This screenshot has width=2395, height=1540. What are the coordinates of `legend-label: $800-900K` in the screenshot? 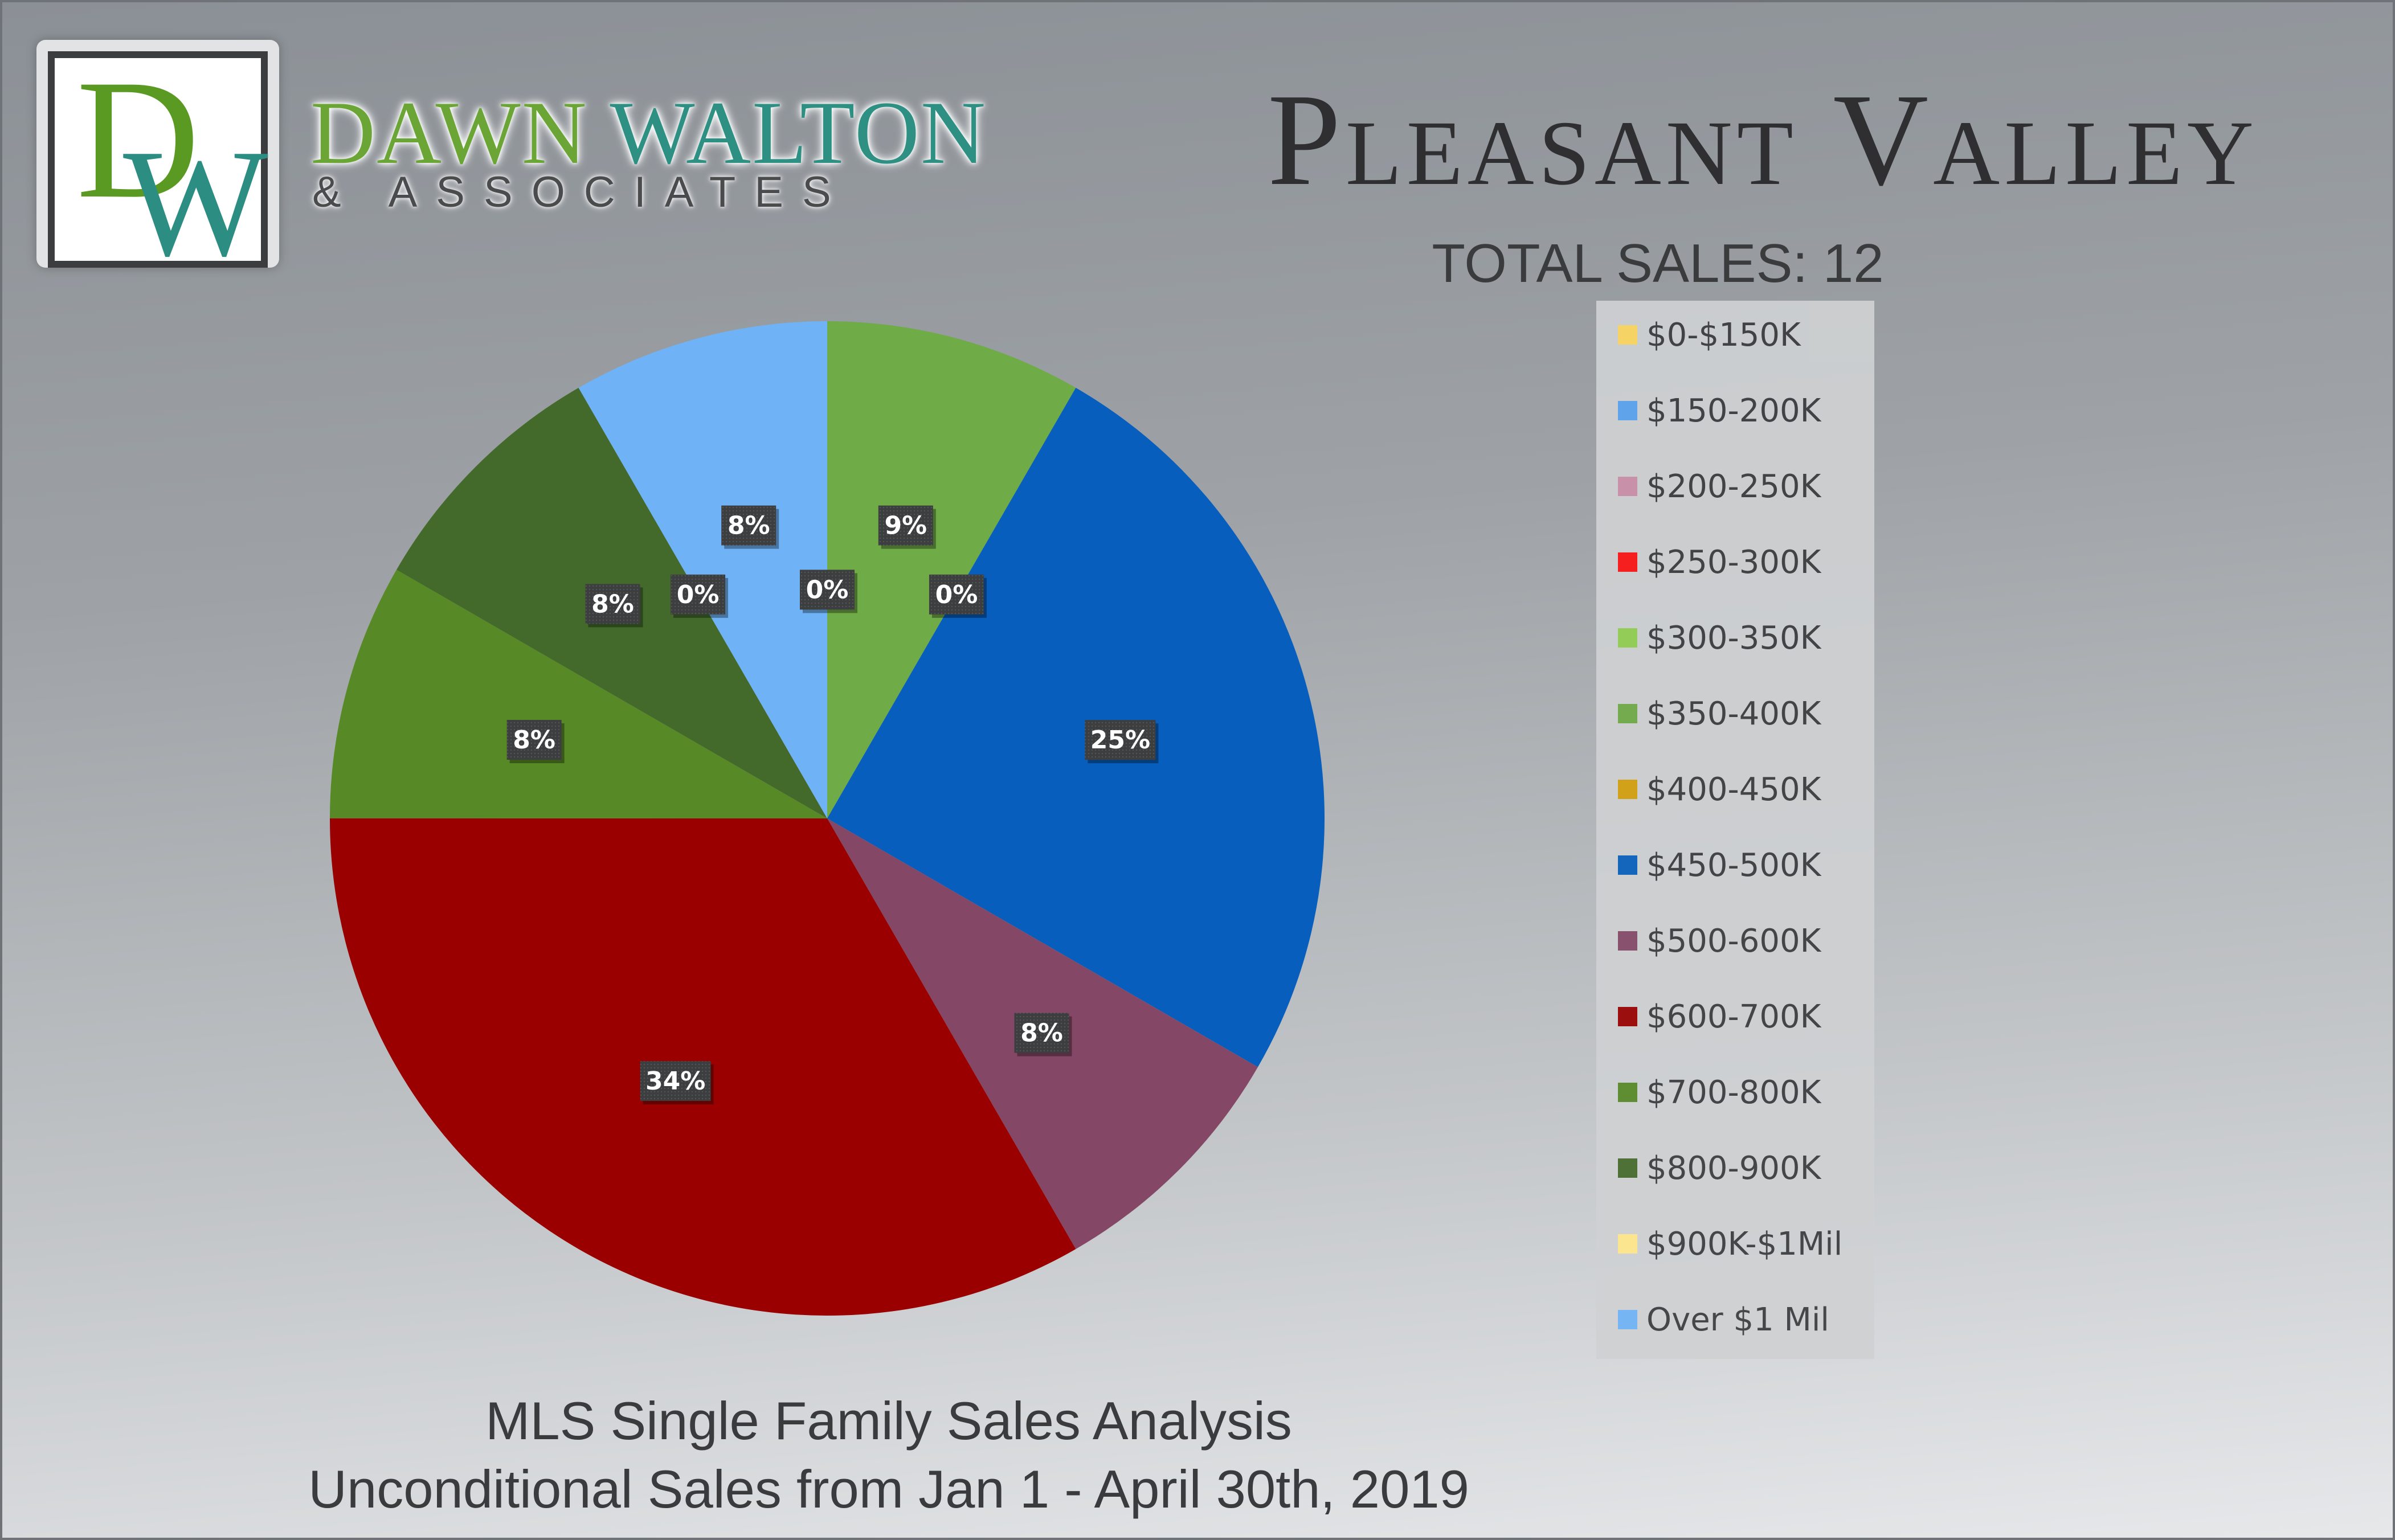 It's located at (1733, 1168).